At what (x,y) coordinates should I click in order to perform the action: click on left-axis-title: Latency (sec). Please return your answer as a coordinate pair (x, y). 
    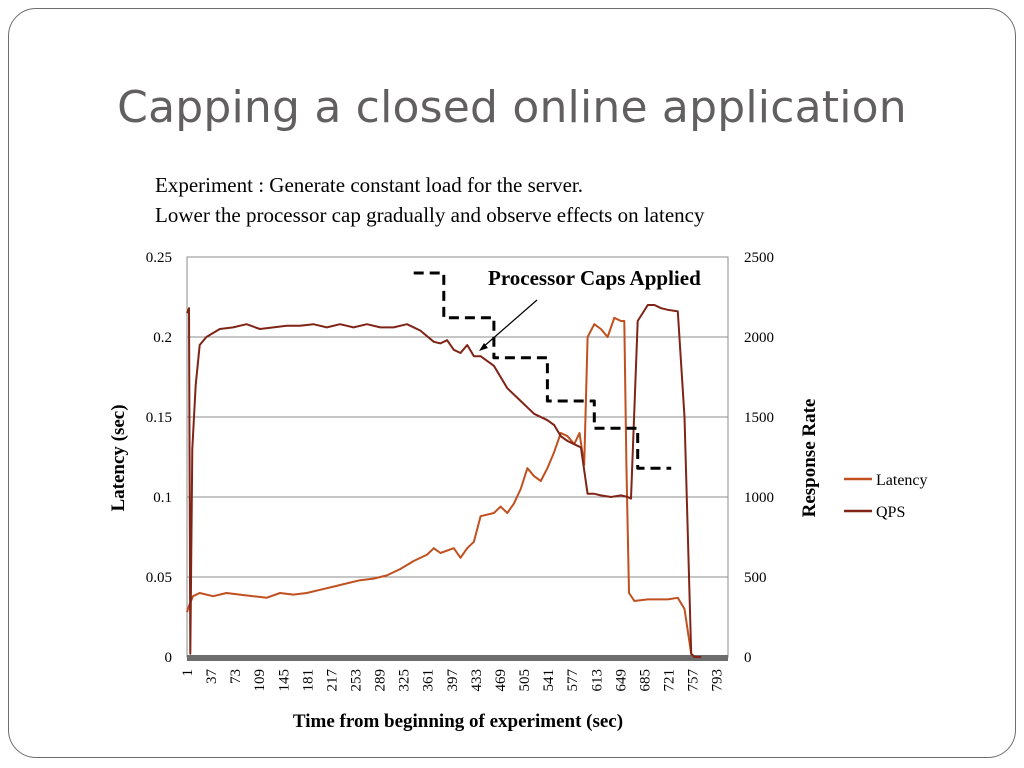
    Looking at the image, I should click on (118, 457).